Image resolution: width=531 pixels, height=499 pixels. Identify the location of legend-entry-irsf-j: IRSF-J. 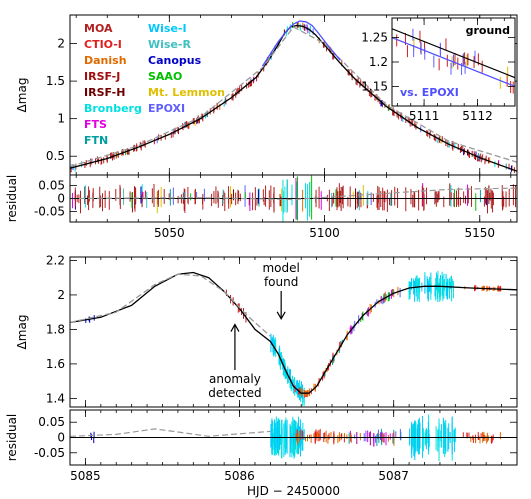
(102, 76).